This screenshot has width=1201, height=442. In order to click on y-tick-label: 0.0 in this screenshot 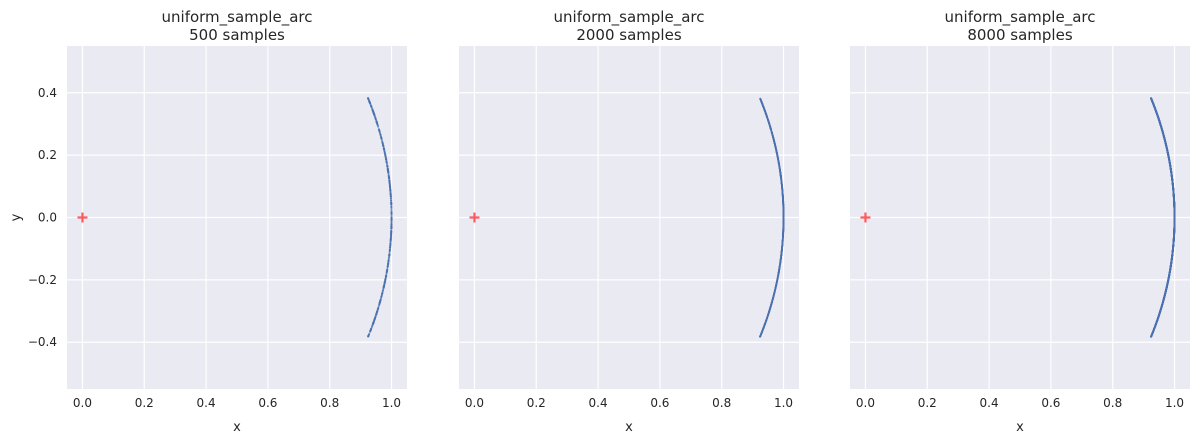, I will do `click(47, 218)`.